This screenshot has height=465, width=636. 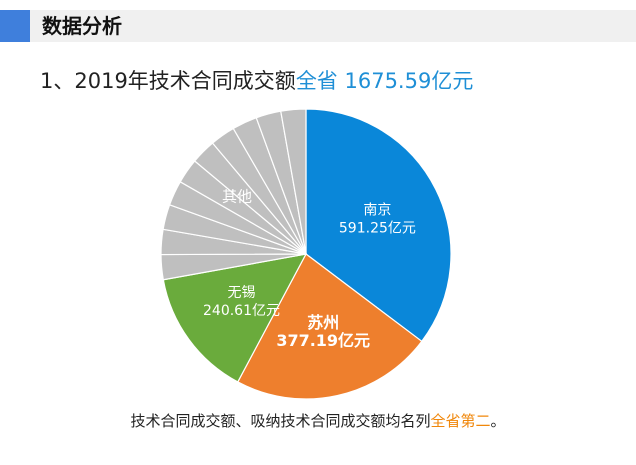 What do you see at coordinates (82, 26) in the screenshot?
I see `section-title: 数据分析` at bounding box center [82, 26].